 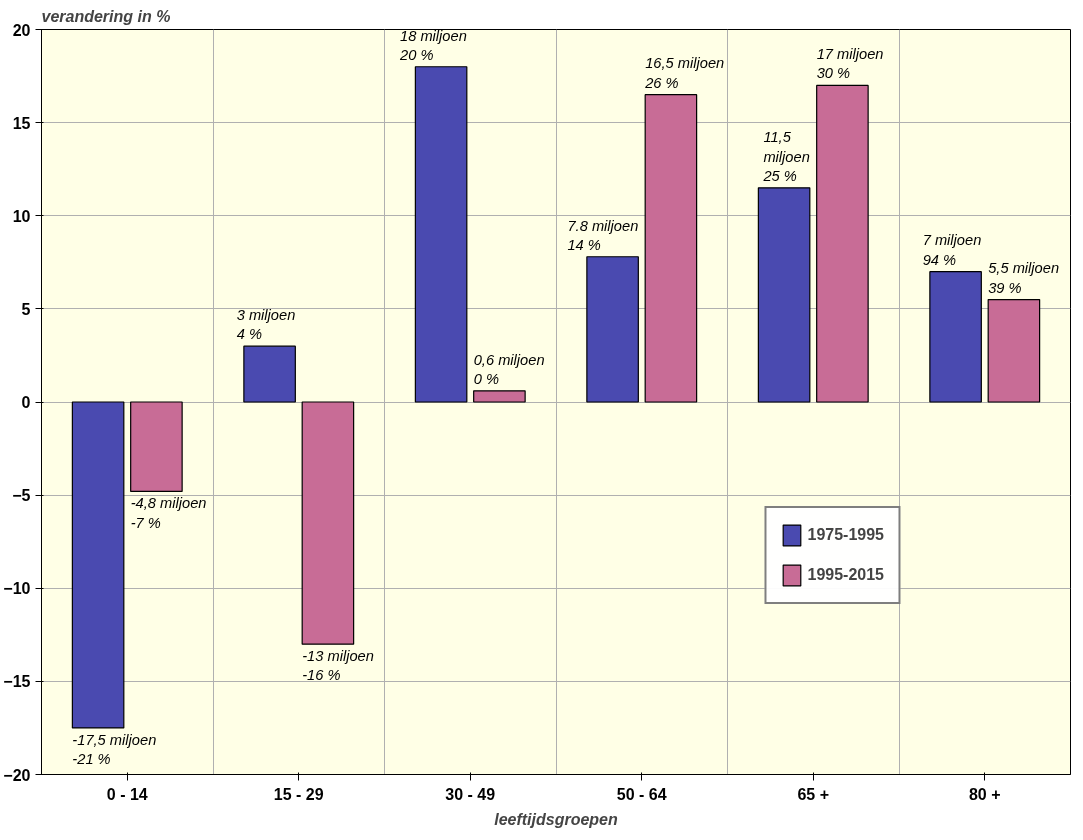 I want to click on data-label: 17 miljoen 30 %, so click(x=850, y=64).